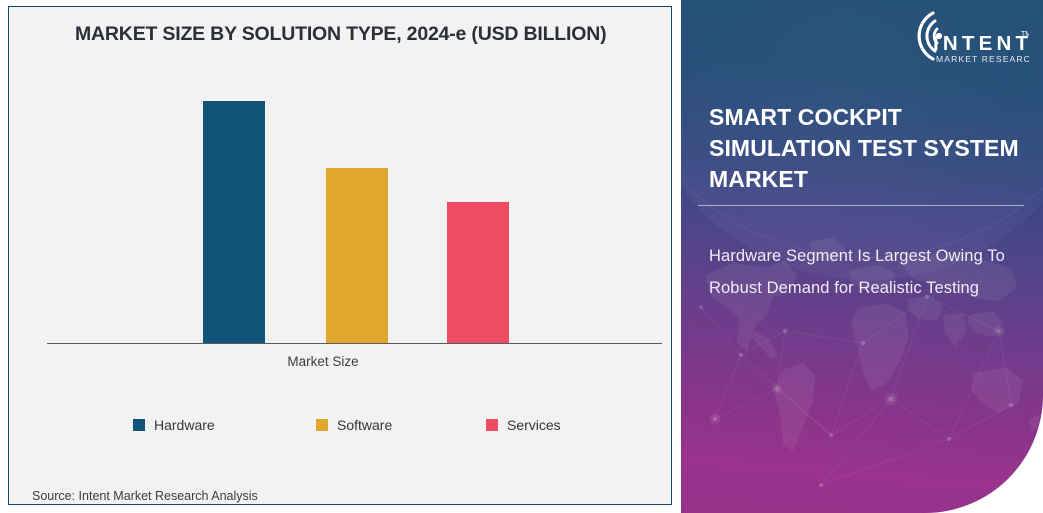  I want to click on legend-swatch-hardware, so click(139, 425).